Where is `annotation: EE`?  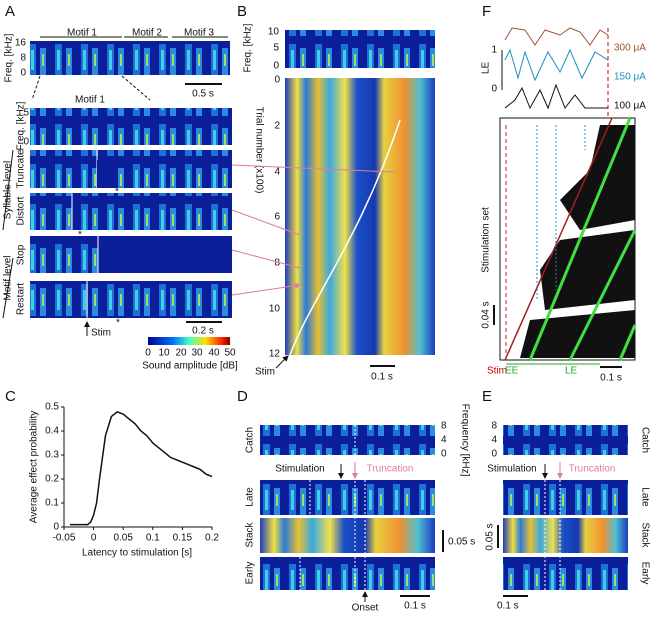 annotation: EE is located at coordinates (512, 371).